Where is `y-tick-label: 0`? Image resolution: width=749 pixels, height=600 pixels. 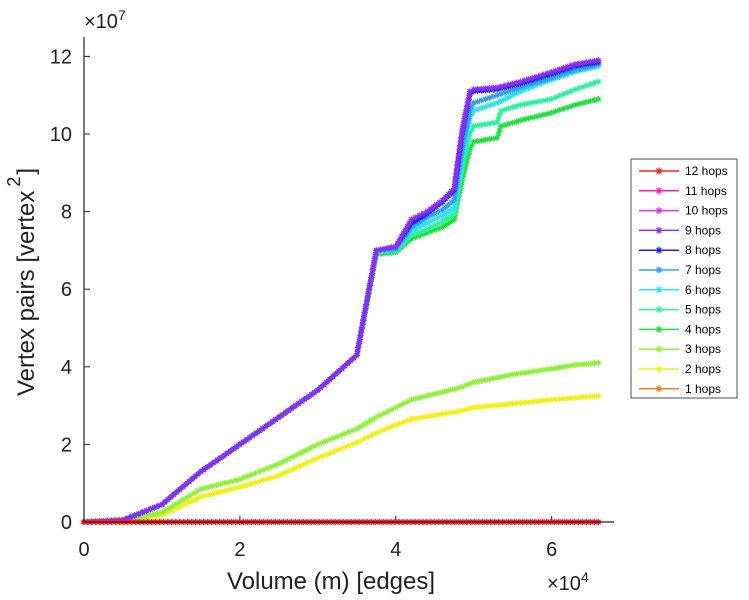 y-tick-label: 0 is located at coordinates (66, 523).